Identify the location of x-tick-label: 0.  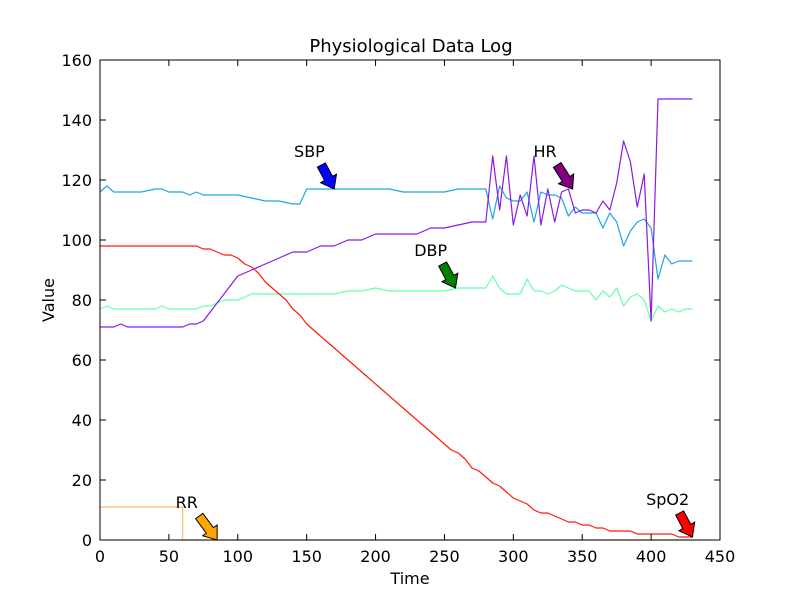
(100, 556).